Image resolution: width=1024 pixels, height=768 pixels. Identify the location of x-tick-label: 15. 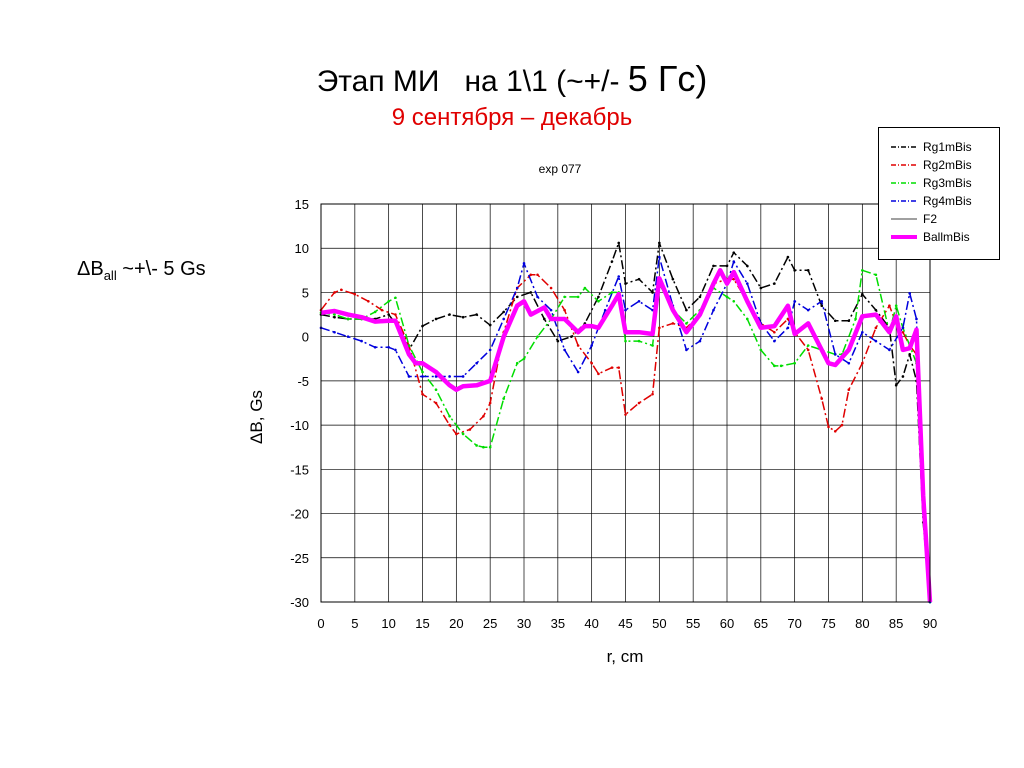
(422, 623).